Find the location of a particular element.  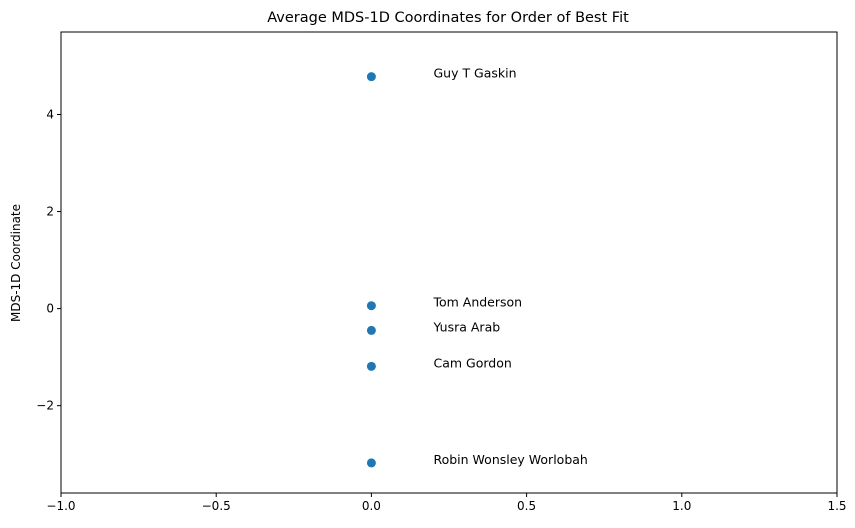

x-tick-label: 1.5 is located at coordinates (836, 506).